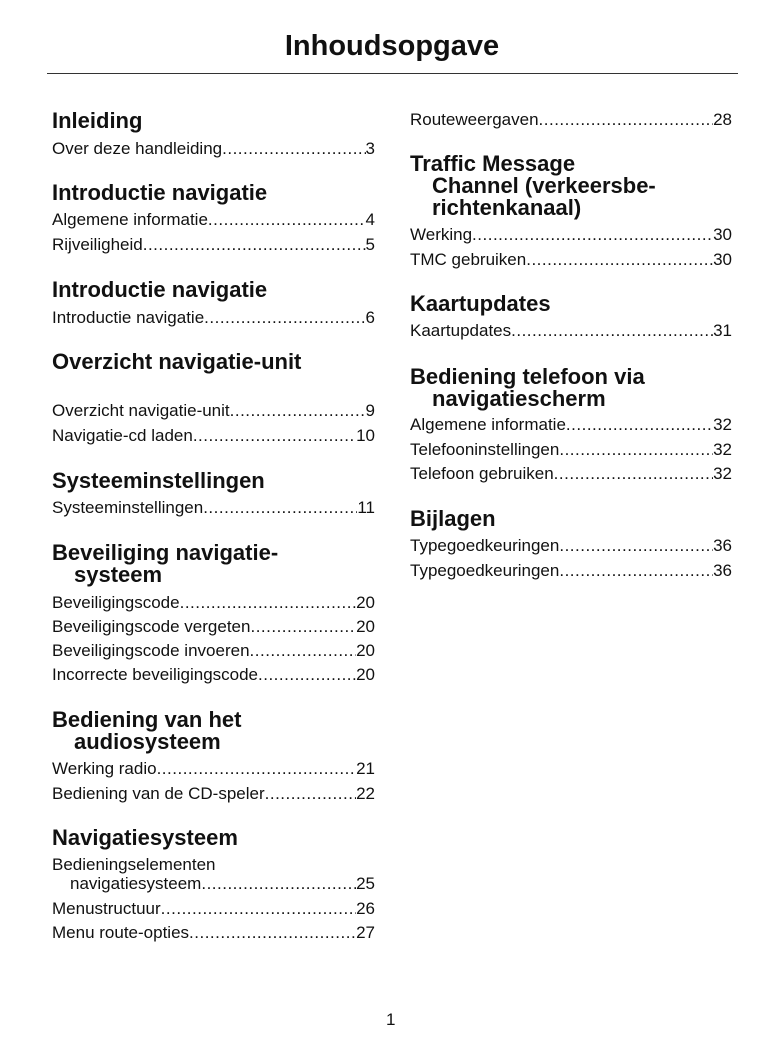  What do you see at coordinates (370, 317) in the screenshot?
I see `entry-page: 6` at bounding box center [370, 317].